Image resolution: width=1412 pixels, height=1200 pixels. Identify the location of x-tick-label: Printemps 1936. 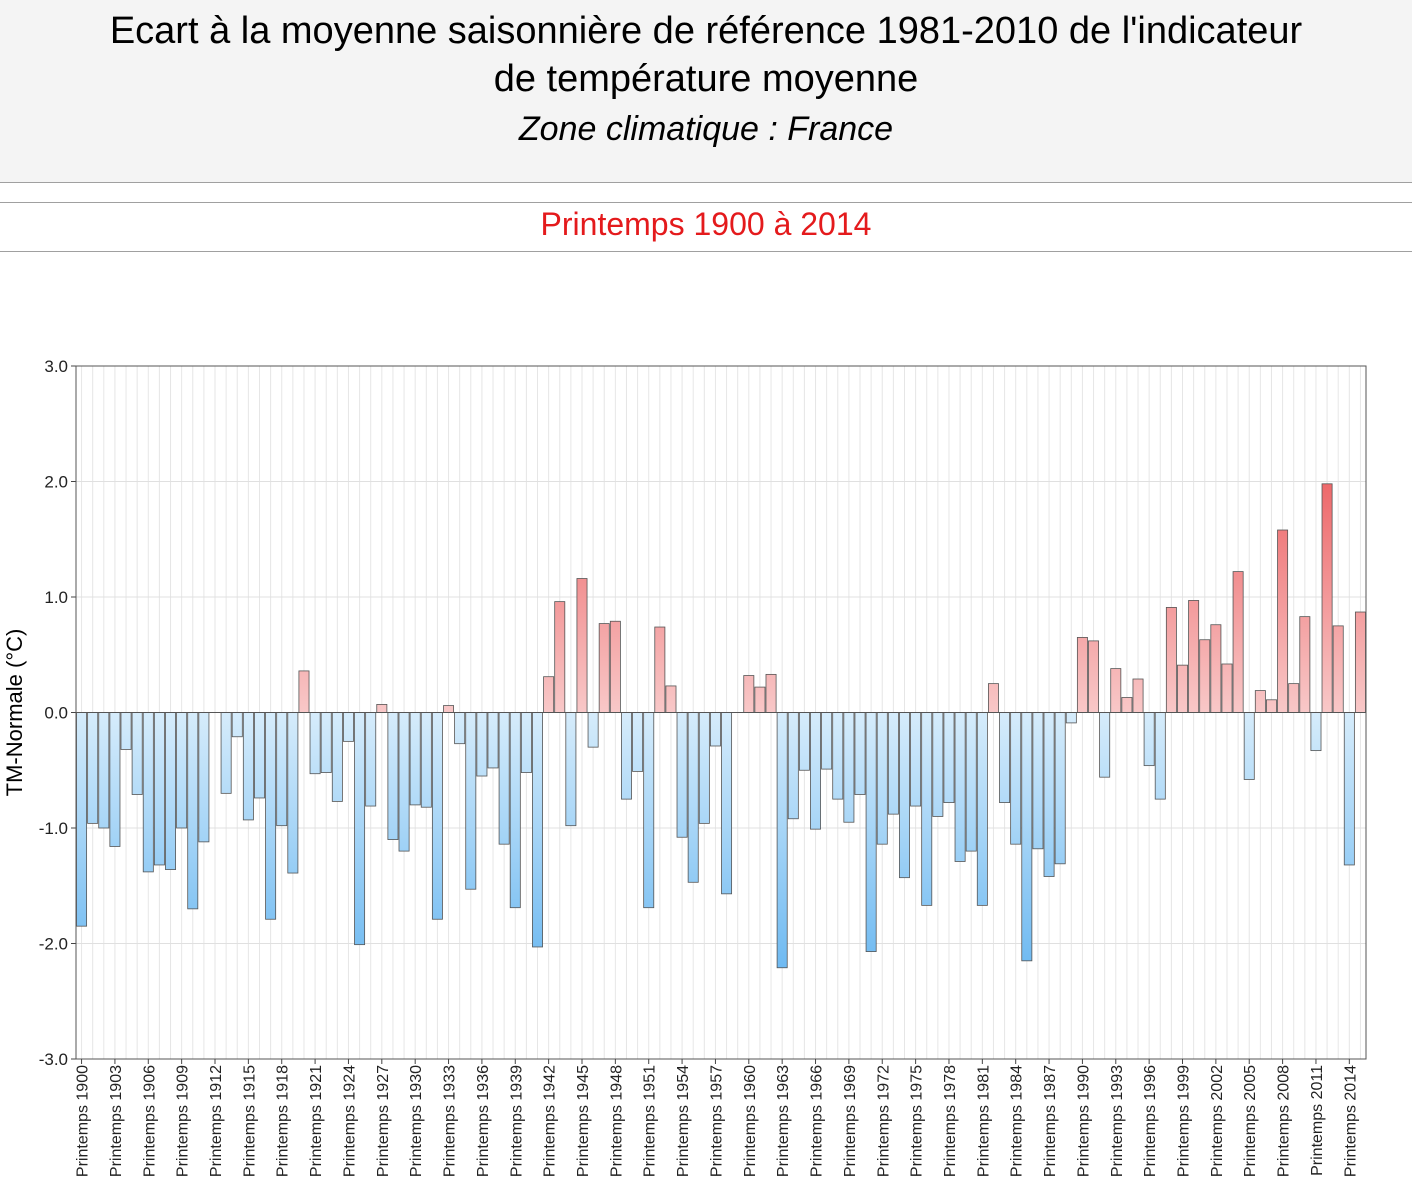
(483, 1121).